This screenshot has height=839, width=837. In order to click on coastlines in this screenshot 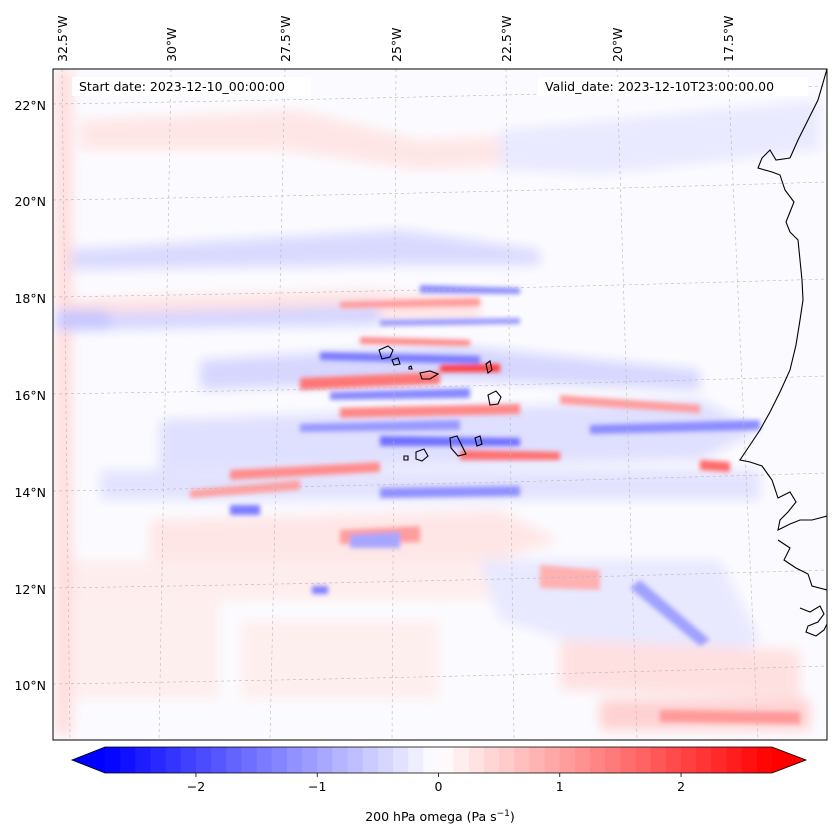, I will do `click(783, 353)`.